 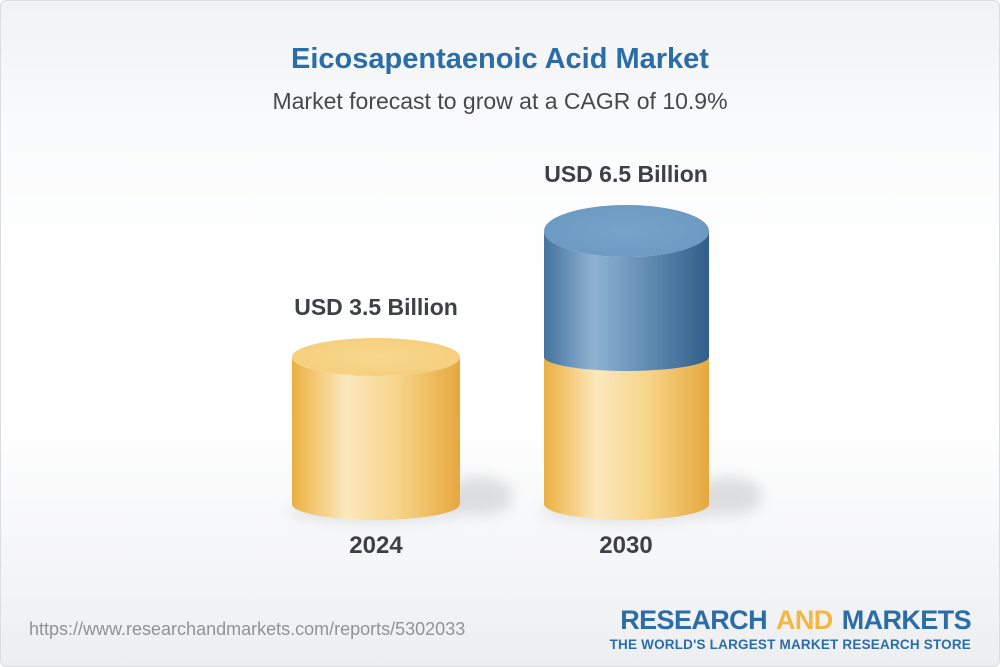 I want to click on value-label-2030: USD 6.5 Billion, so click(x=626, y=174).